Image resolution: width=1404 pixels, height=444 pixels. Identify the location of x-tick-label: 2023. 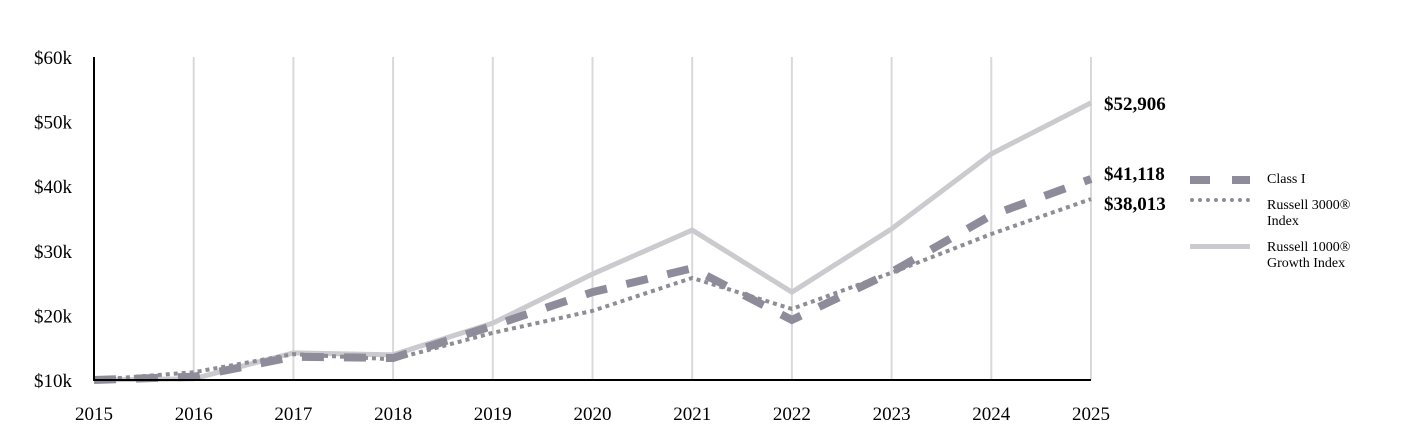
(892, 414).